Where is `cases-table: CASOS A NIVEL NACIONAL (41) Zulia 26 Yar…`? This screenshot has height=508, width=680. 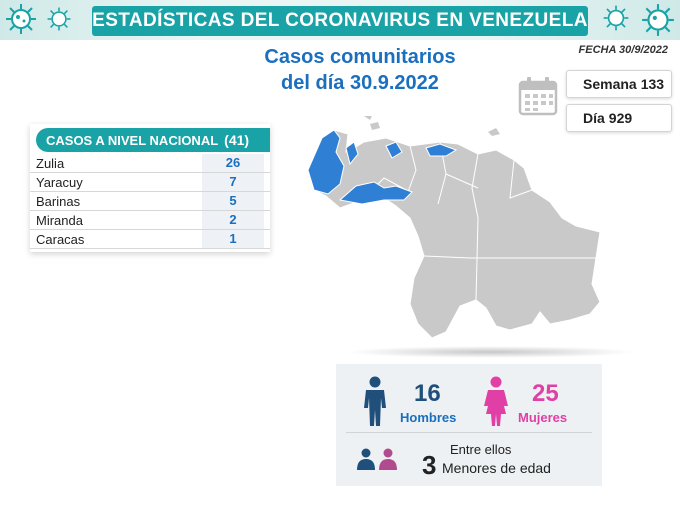
cases-table: CASOS A NIVEL NACIONAL (41) Zulia 26 Yar… is located at coordinates (150, 188).